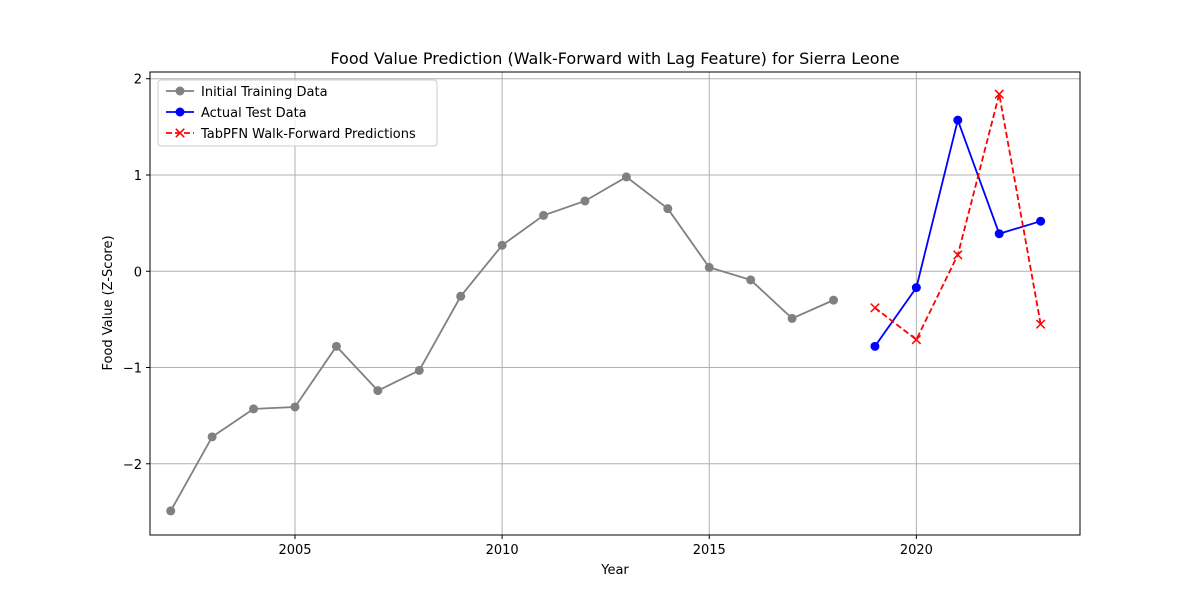  I want to click on series-actual-test-data, so click(958, 233).